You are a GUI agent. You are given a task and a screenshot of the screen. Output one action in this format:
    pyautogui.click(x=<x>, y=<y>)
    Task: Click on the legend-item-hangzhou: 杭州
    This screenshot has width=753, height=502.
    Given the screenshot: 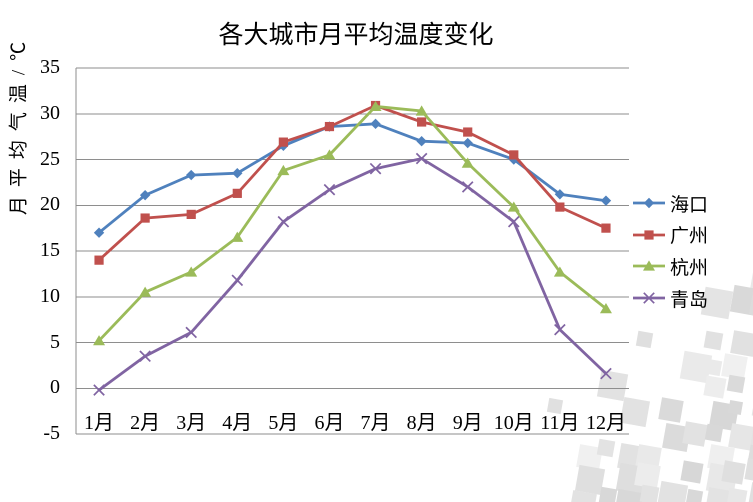 What is the action you would take?
    pyautogui.click(x=670, y=266)
    